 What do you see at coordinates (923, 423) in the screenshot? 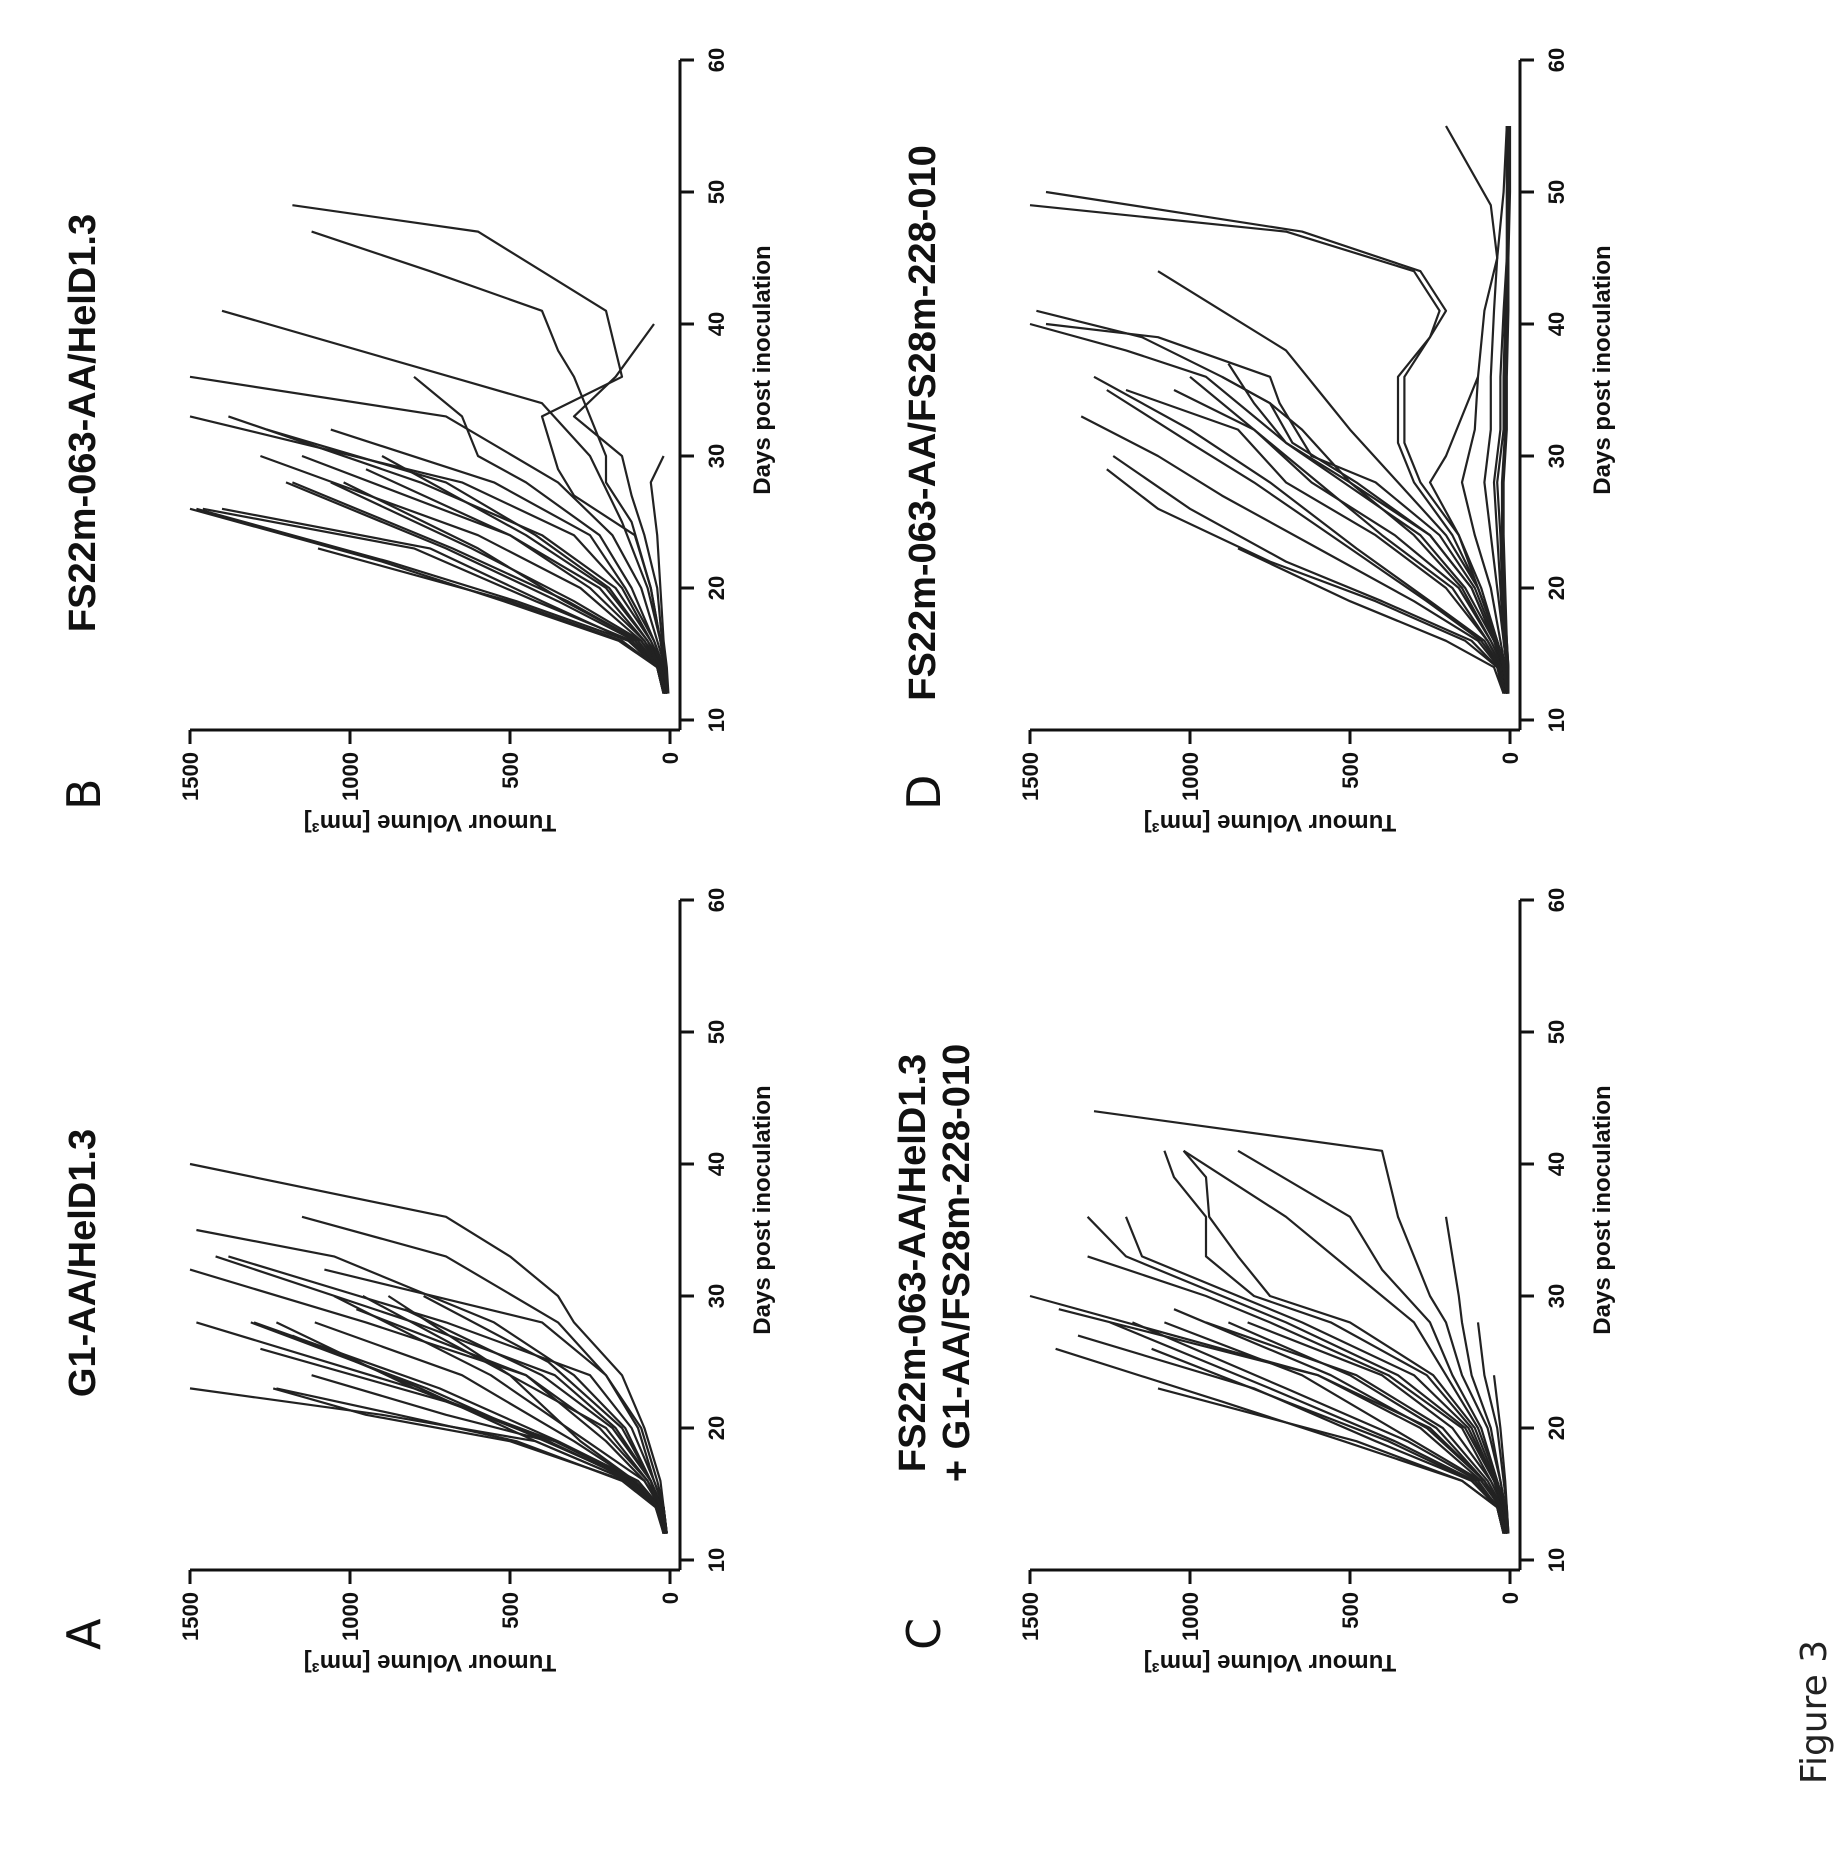
I see `chart-title: FS22m-063-AA/FS28m-228-010` at bounding box center [923, 423].